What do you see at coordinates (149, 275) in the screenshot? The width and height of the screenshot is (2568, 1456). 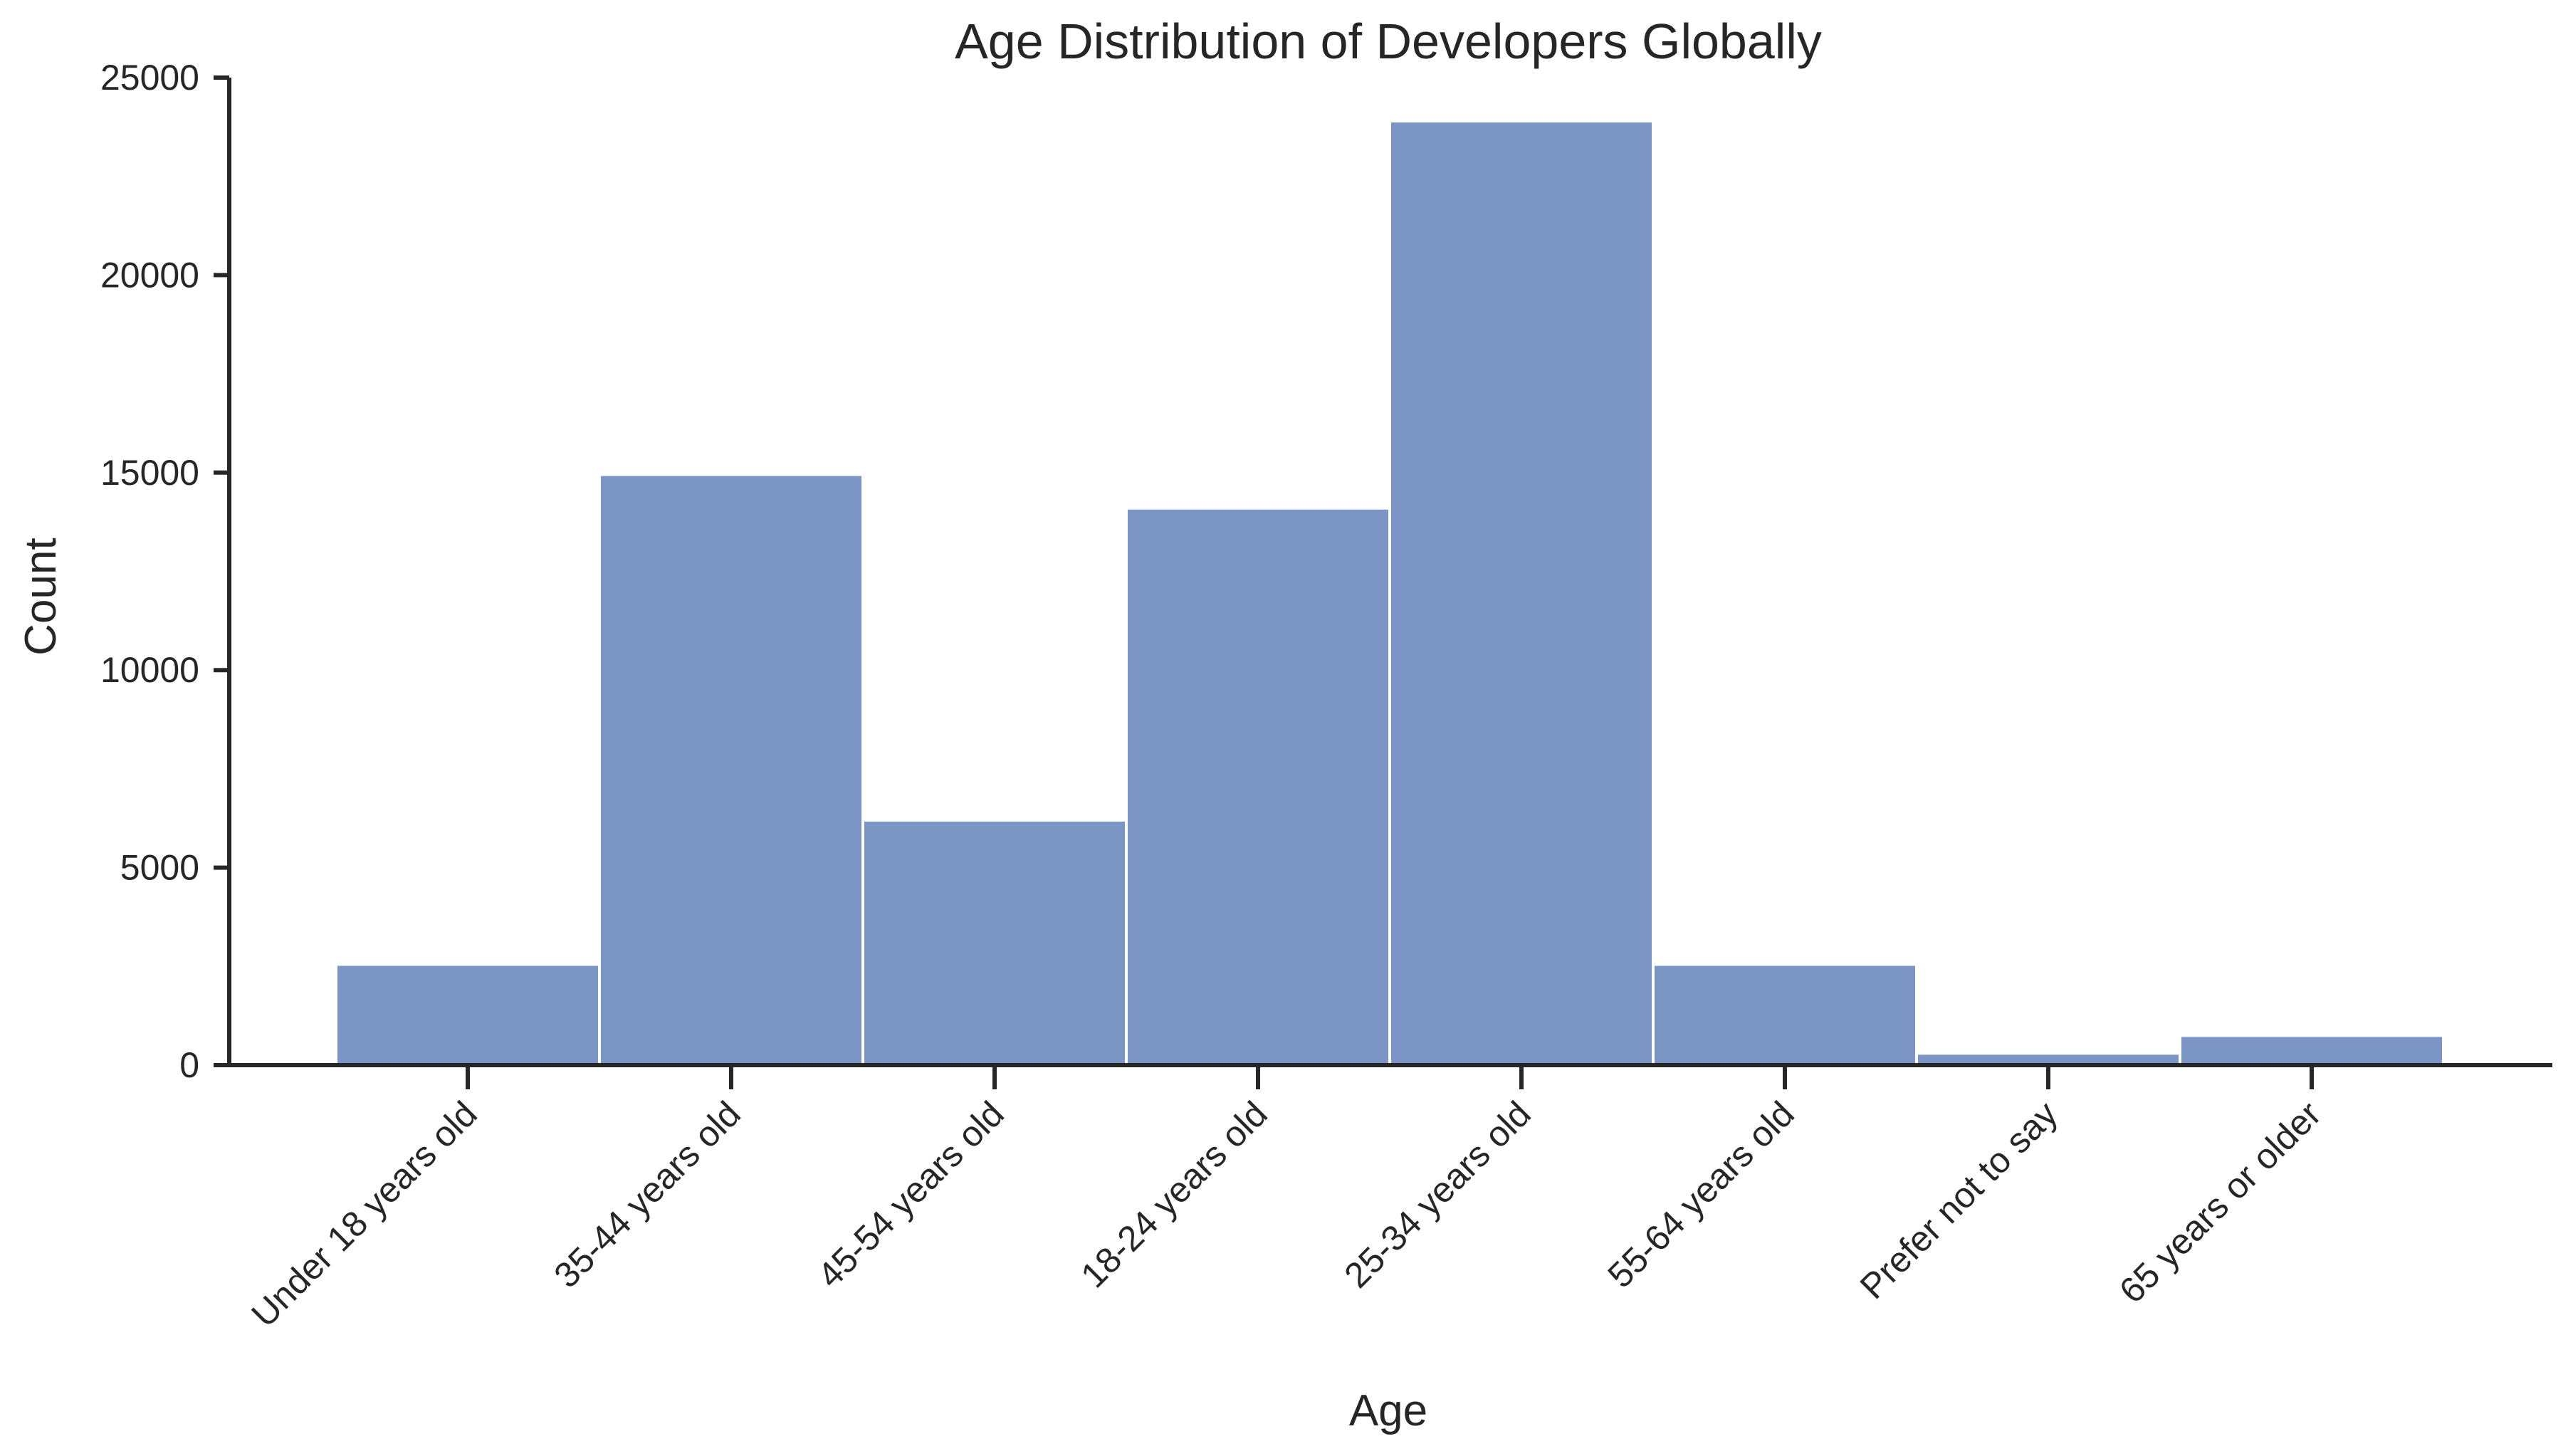 I see `y-tick-label: 20000` at bounding box center [149, 275].